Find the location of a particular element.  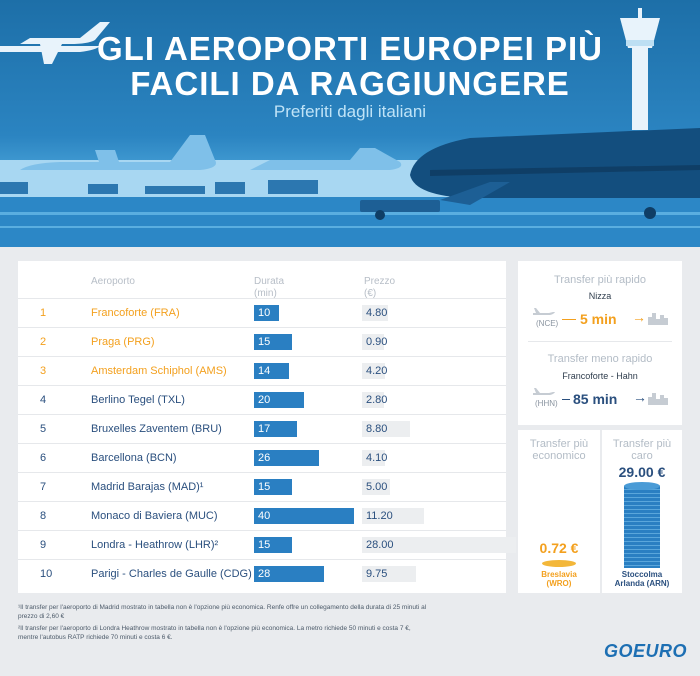

slowest-title: Transfer meno rapido is located at coordinates (600, 359).